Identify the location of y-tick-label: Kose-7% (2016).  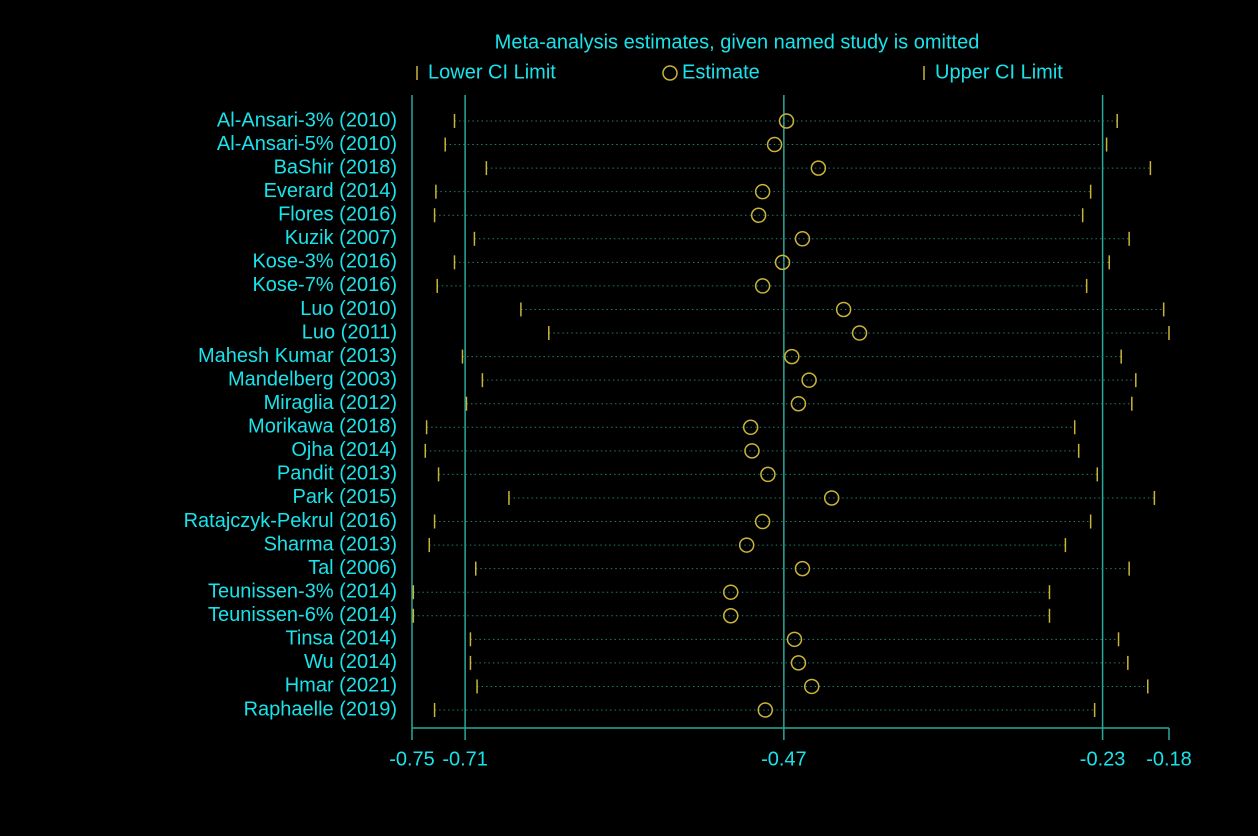
(324, 285).